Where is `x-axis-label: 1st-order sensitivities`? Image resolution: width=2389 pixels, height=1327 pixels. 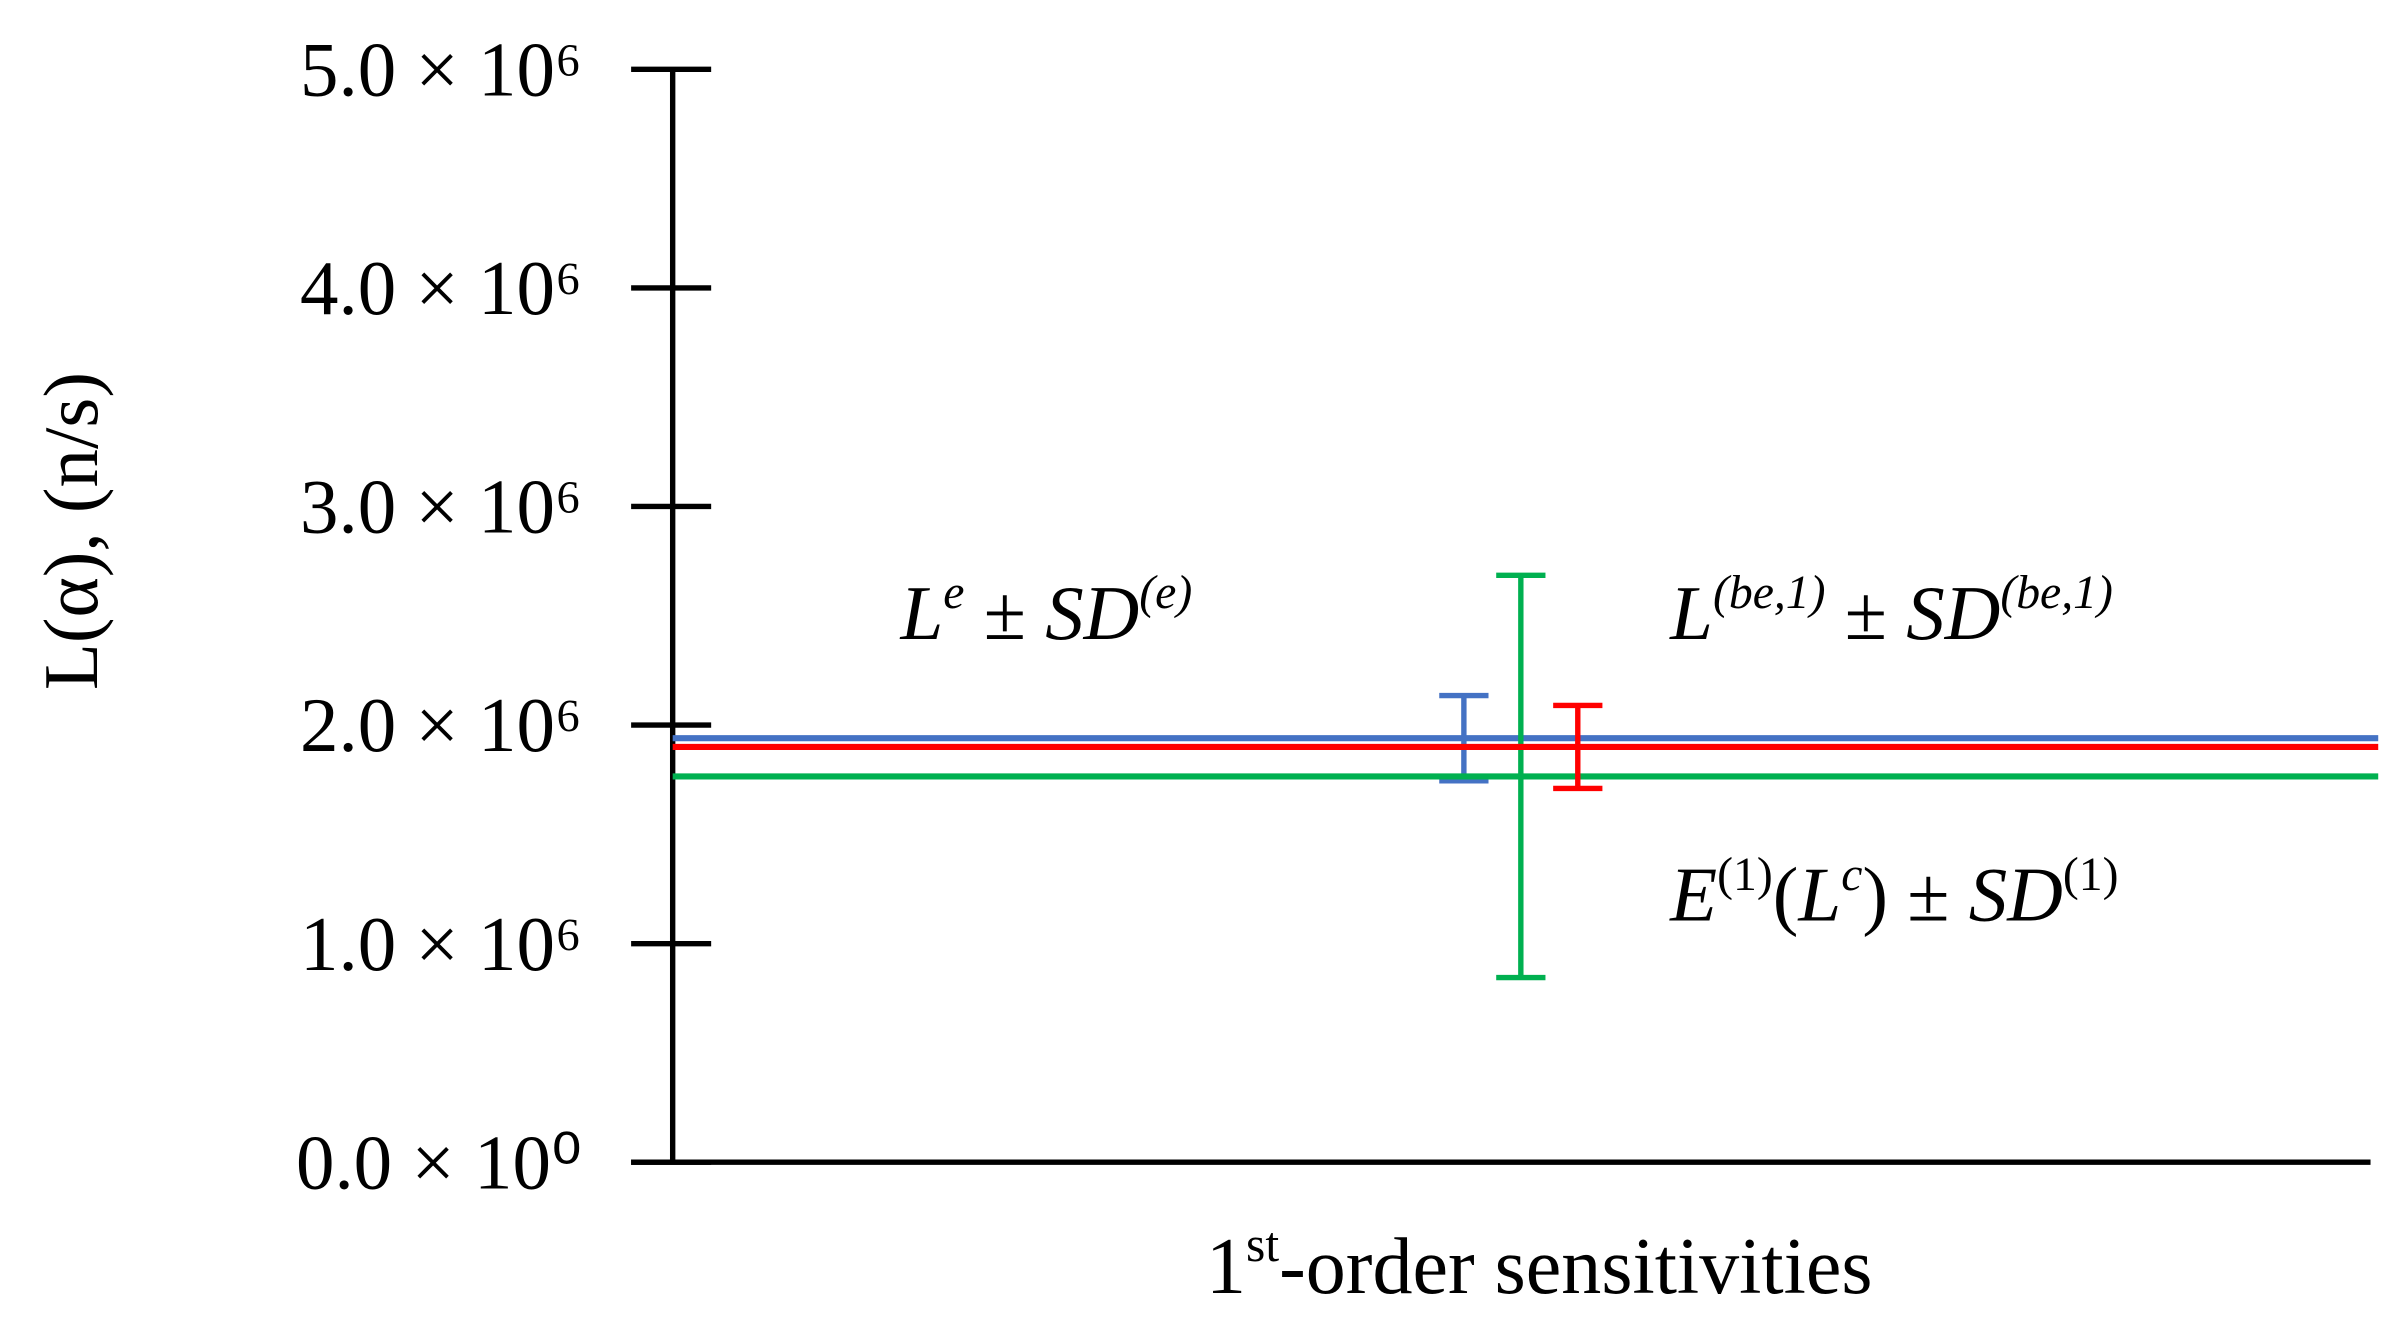 x-axis-label: 1st-order sensitivities is located at coordinates (1539, 1264).